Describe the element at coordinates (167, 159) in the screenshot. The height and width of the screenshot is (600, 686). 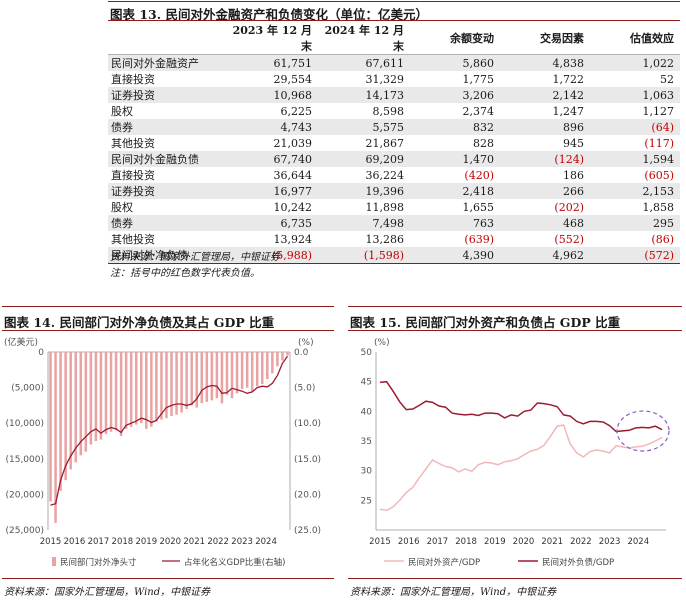
I see `table-row-label: 民间对外金融负债` at that location.